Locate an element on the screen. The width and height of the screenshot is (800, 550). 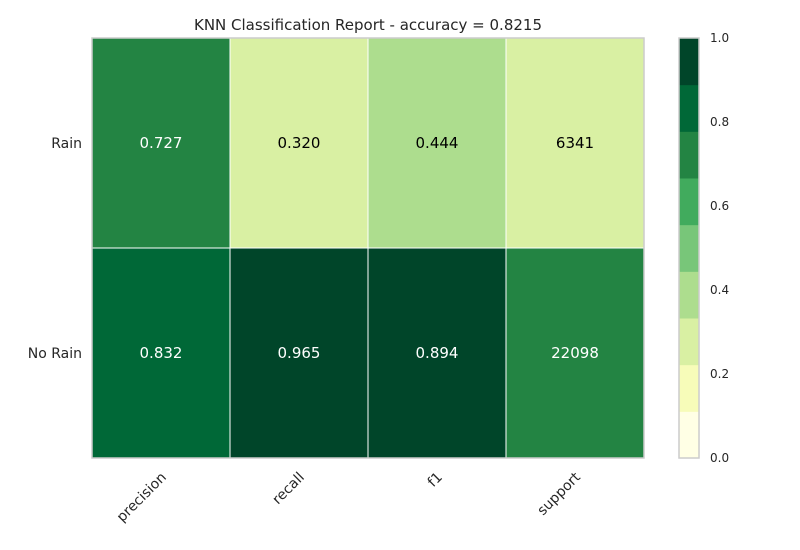
colorbar-tick-label: 0.2 is located at coordinates (719, 374).